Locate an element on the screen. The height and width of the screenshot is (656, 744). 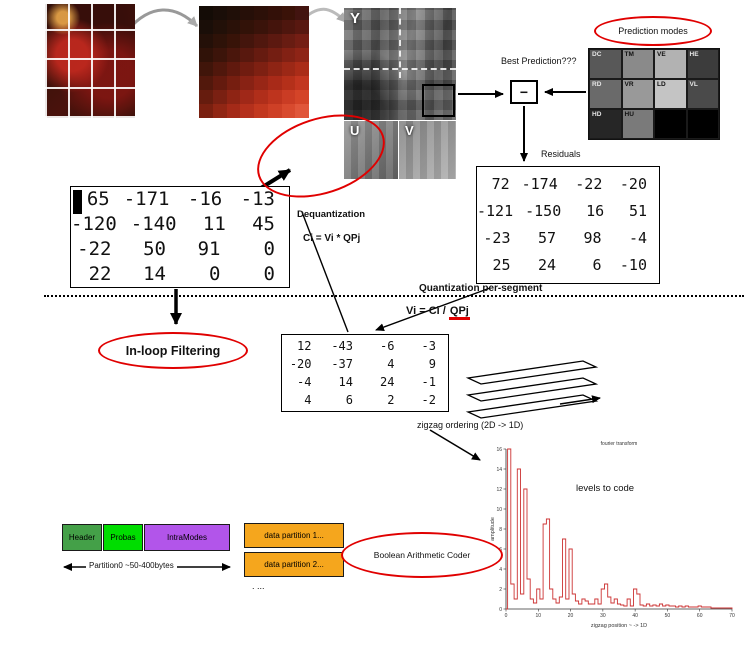
partition0-label: Partition0 ~50-400bytes is located at coordinates (131, 565).